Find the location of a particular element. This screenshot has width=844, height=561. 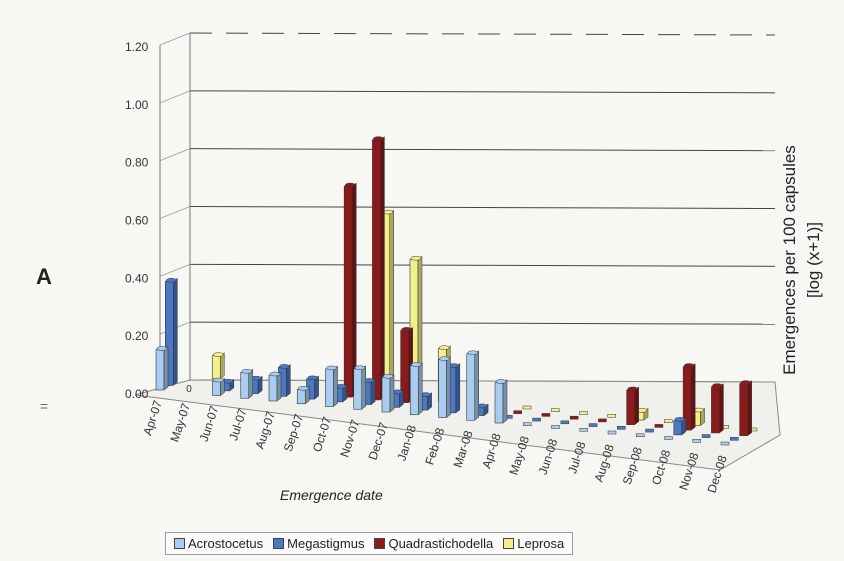

x-tick-label: Sep-07 is located at coordinates (293, 432).